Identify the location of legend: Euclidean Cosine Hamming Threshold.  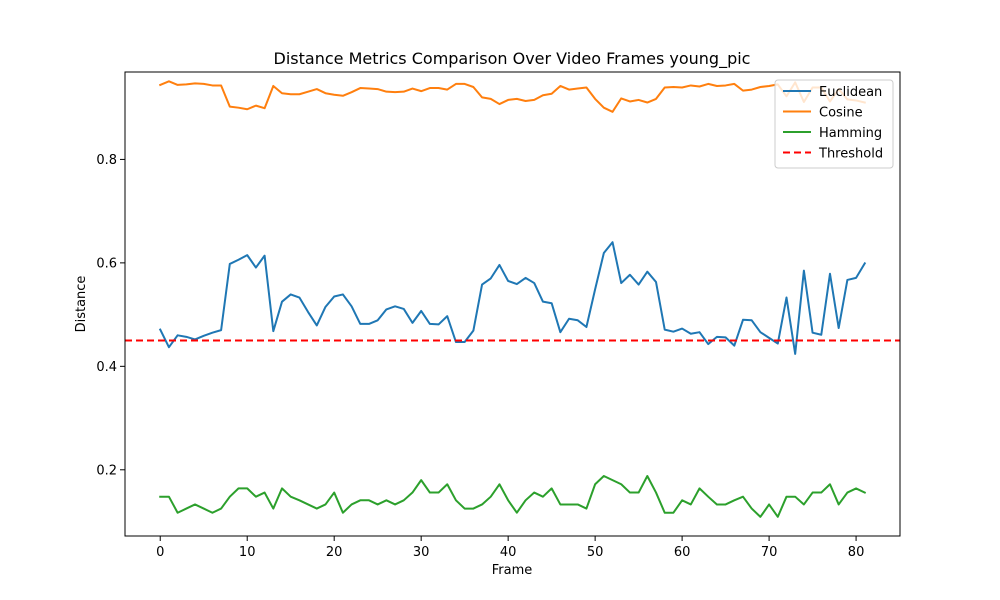
(834, 124).